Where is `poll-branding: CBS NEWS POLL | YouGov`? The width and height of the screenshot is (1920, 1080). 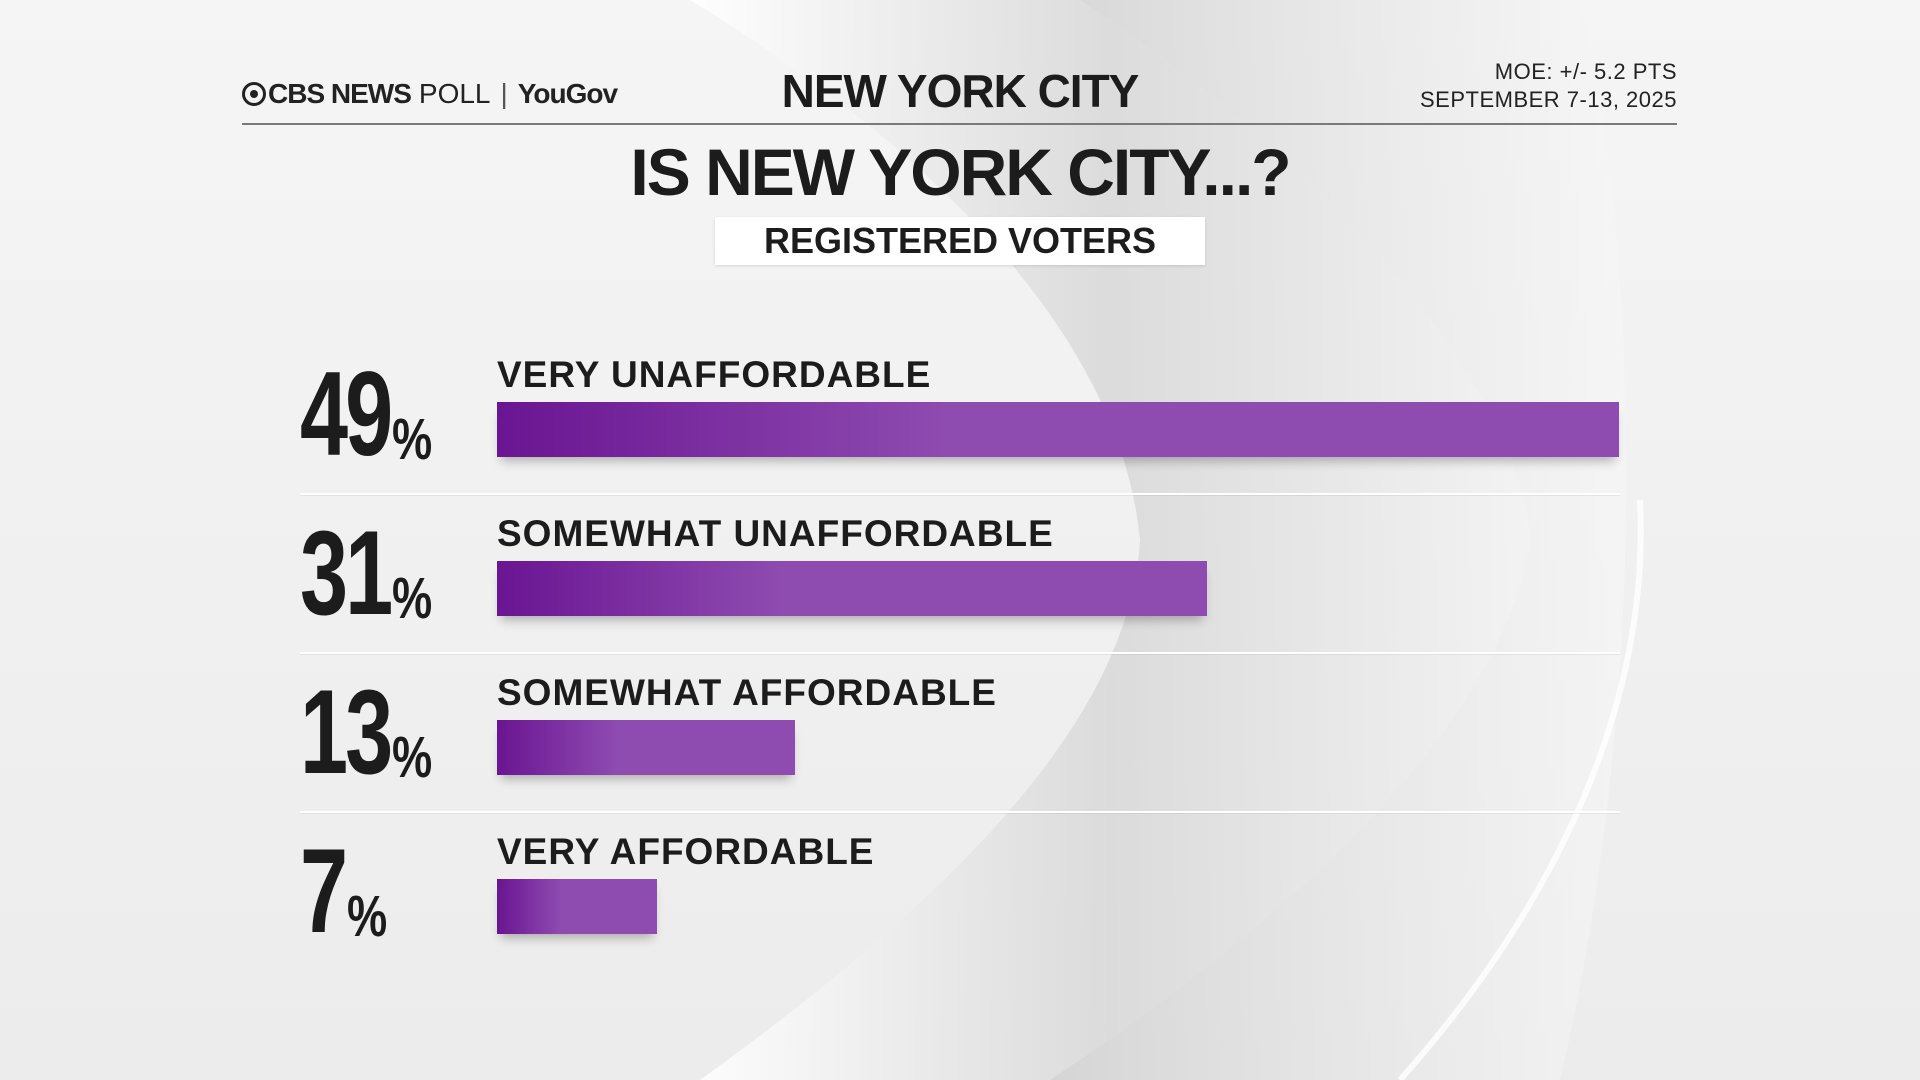 poll-branding: CBS NEWS POLL | YouGov is located at coordinates (430, 94).